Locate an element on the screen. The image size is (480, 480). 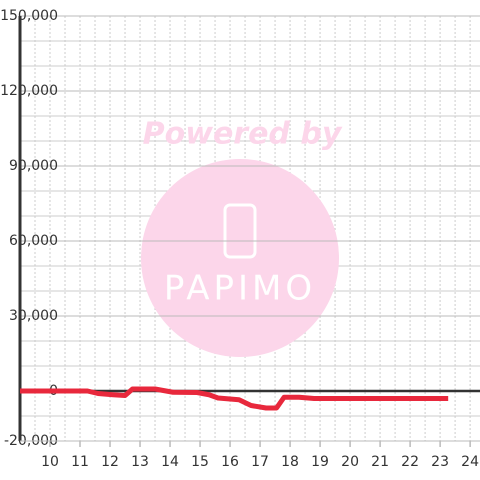
x-tick-label: 18 is located at coordinates (290, 462).